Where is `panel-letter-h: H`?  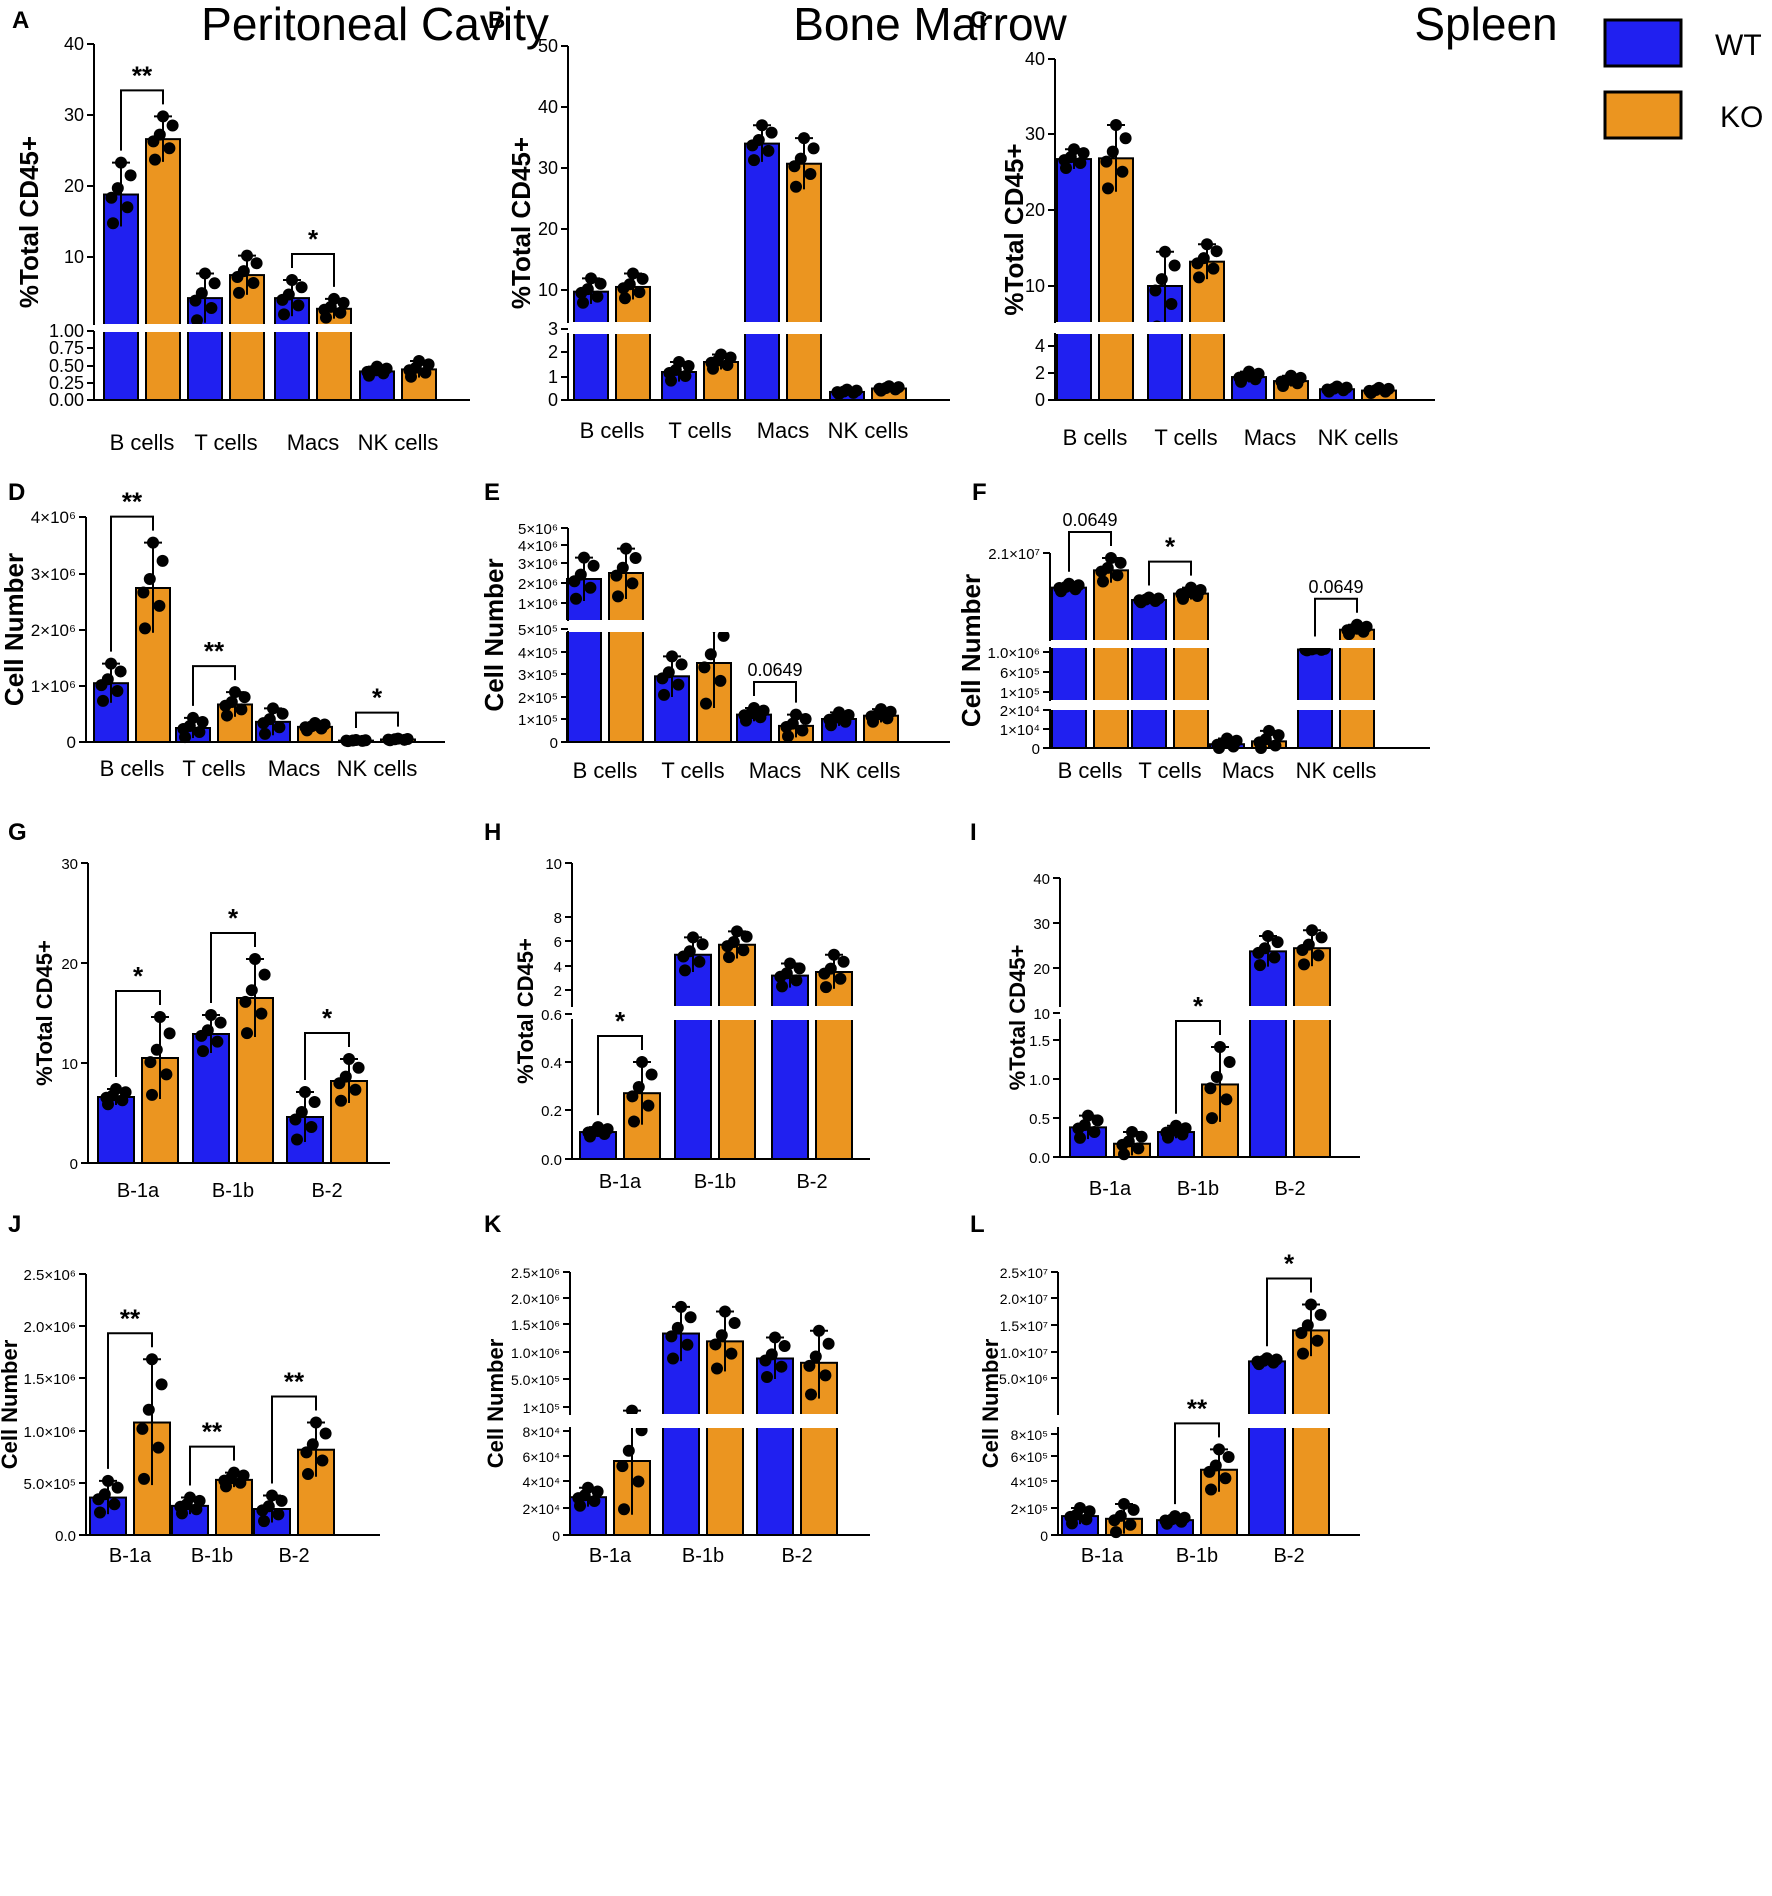 panel-letter-h: H is located at coordinates (492, 832).